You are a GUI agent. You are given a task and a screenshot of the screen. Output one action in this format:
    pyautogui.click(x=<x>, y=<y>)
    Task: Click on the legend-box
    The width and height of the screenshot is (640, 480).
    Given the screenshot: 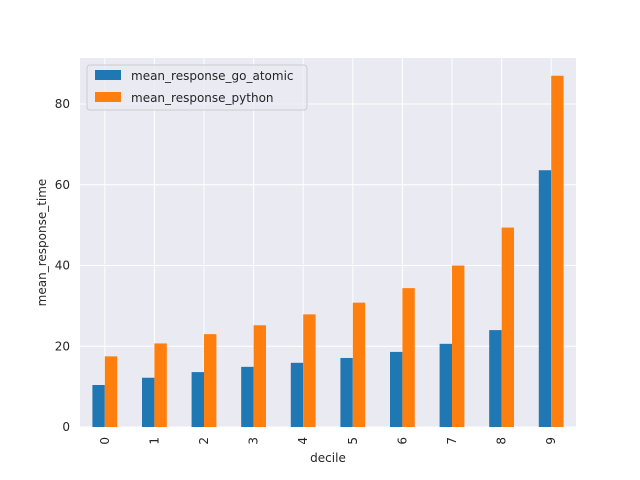 What is the action you would take?
    pyautogui.click(x=197, y=87)
    